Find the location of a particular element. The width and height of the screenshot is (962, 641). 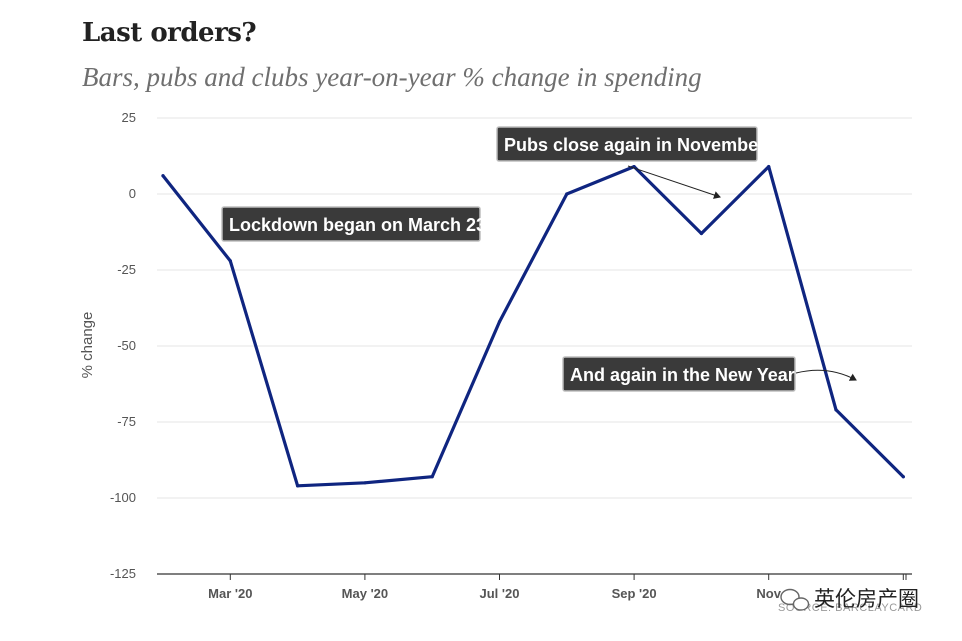

x-tick-label: Nov is located at coordinates (768, 593).